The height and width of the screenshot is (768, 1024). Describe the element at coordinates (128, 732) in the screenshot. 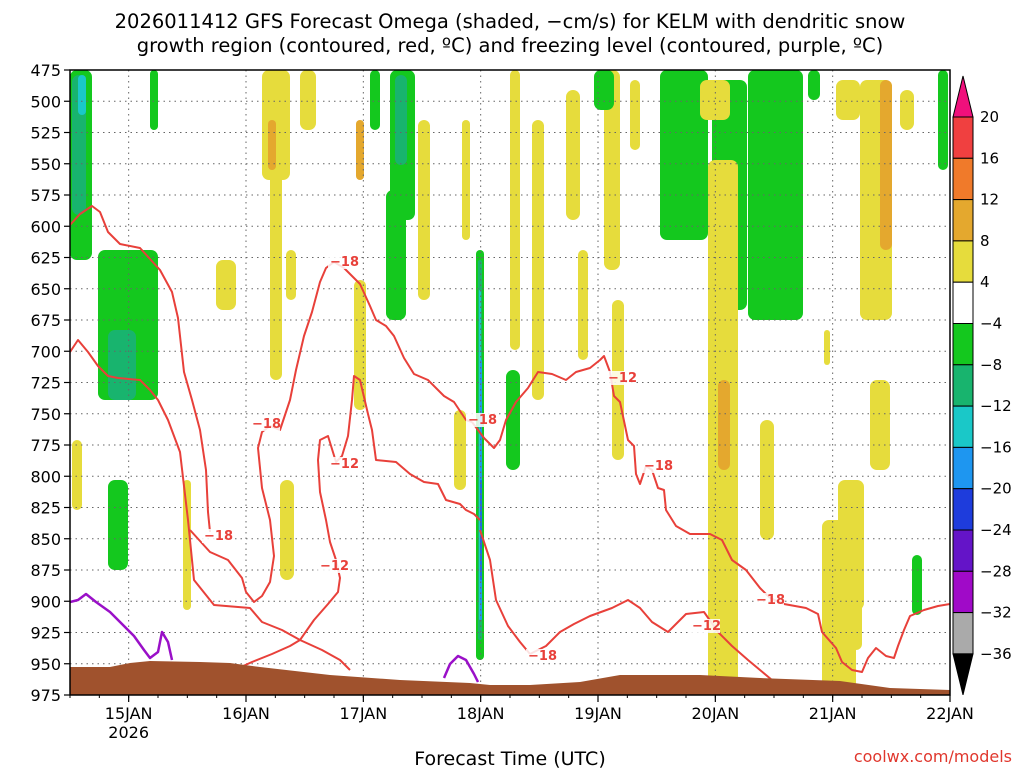

I see `x-year-label: 2026` at that location.